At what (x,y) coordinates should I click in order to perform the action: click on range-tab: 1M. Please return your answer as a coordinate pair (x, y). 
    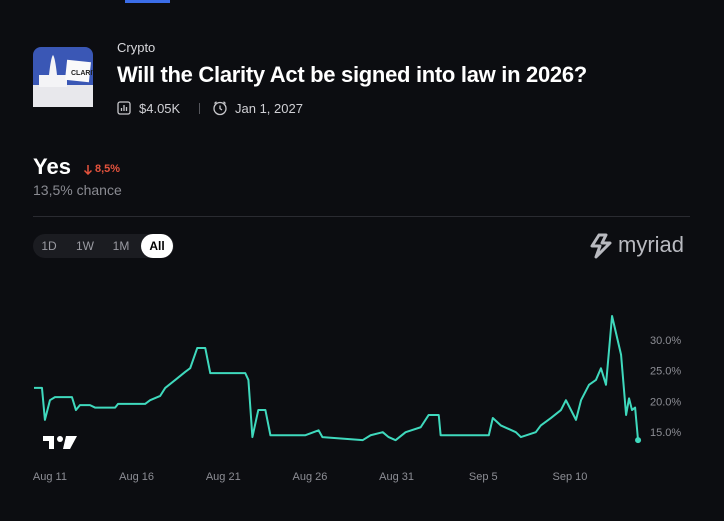
    Looking at the image, I should click on (121, 246).